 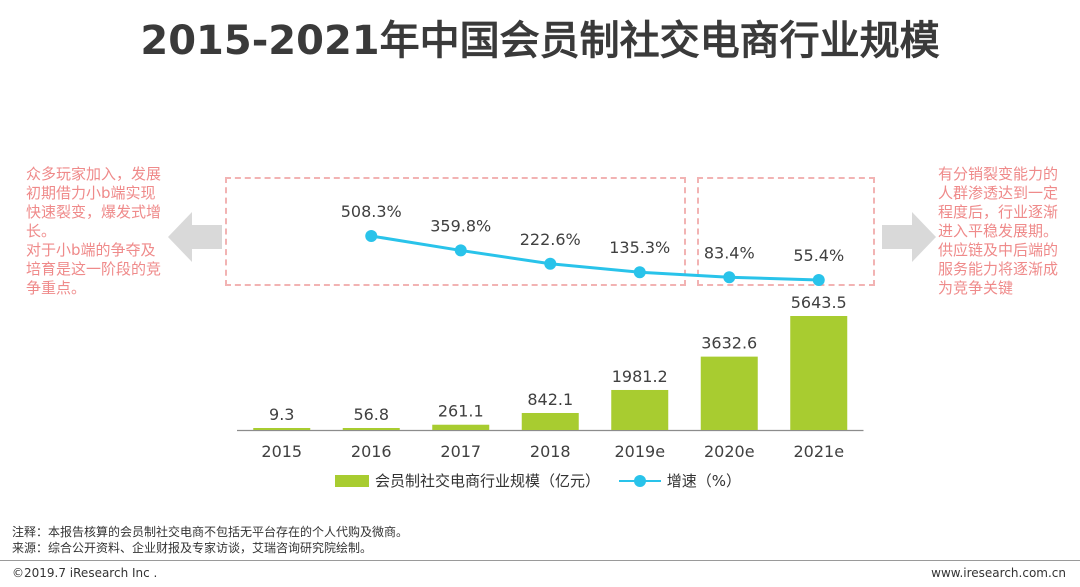 I want to click on stable-phase-box, so click(x=786, y=231).